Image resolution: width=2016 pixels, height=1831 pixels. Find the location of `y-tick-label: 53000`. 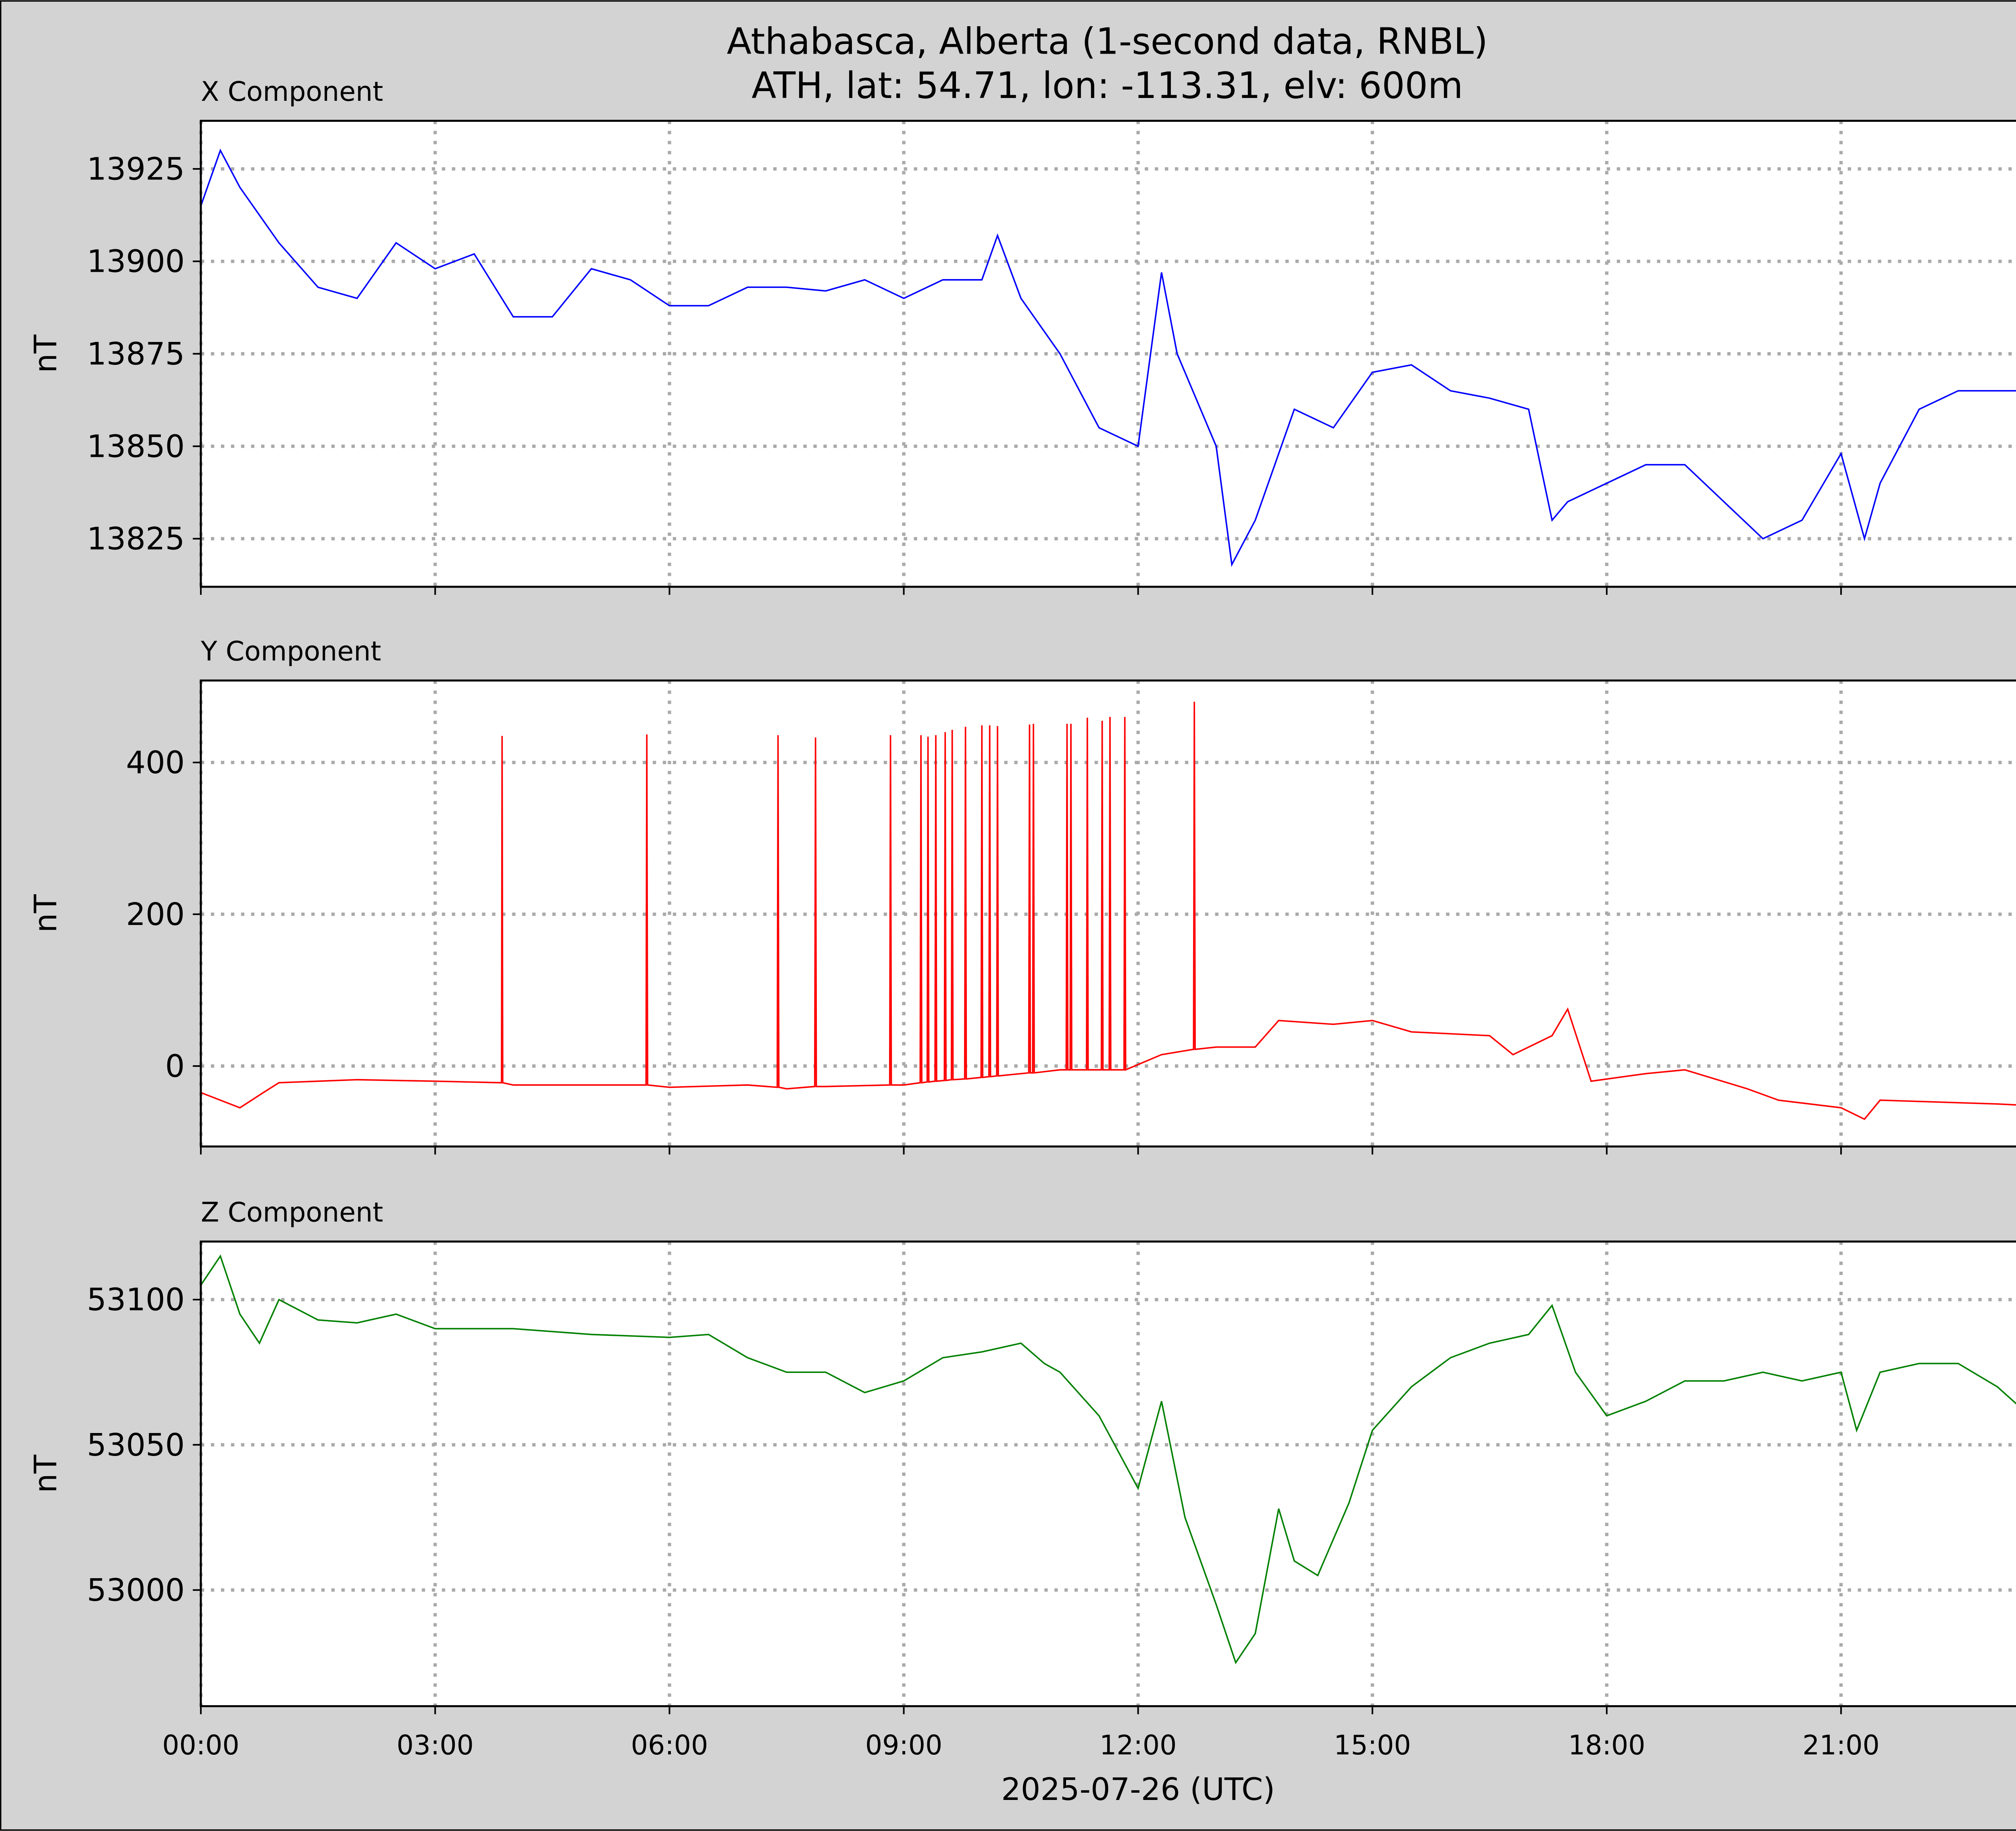

y-tick-label: 53000 is located at coordinates (136, 1590).